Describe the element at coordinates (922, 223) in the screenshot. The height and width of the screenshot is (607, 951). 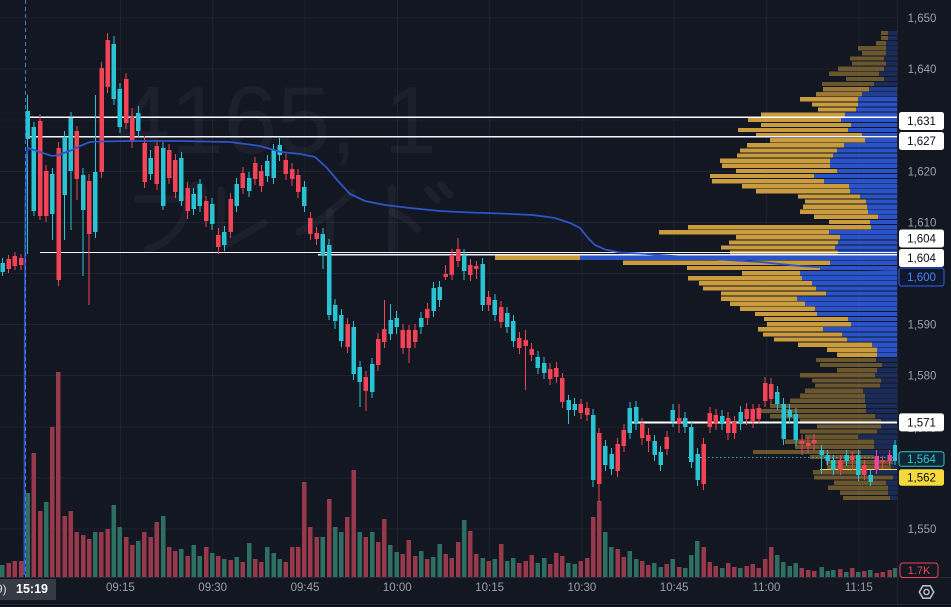
I see `svg-text: 1,610` at that location.